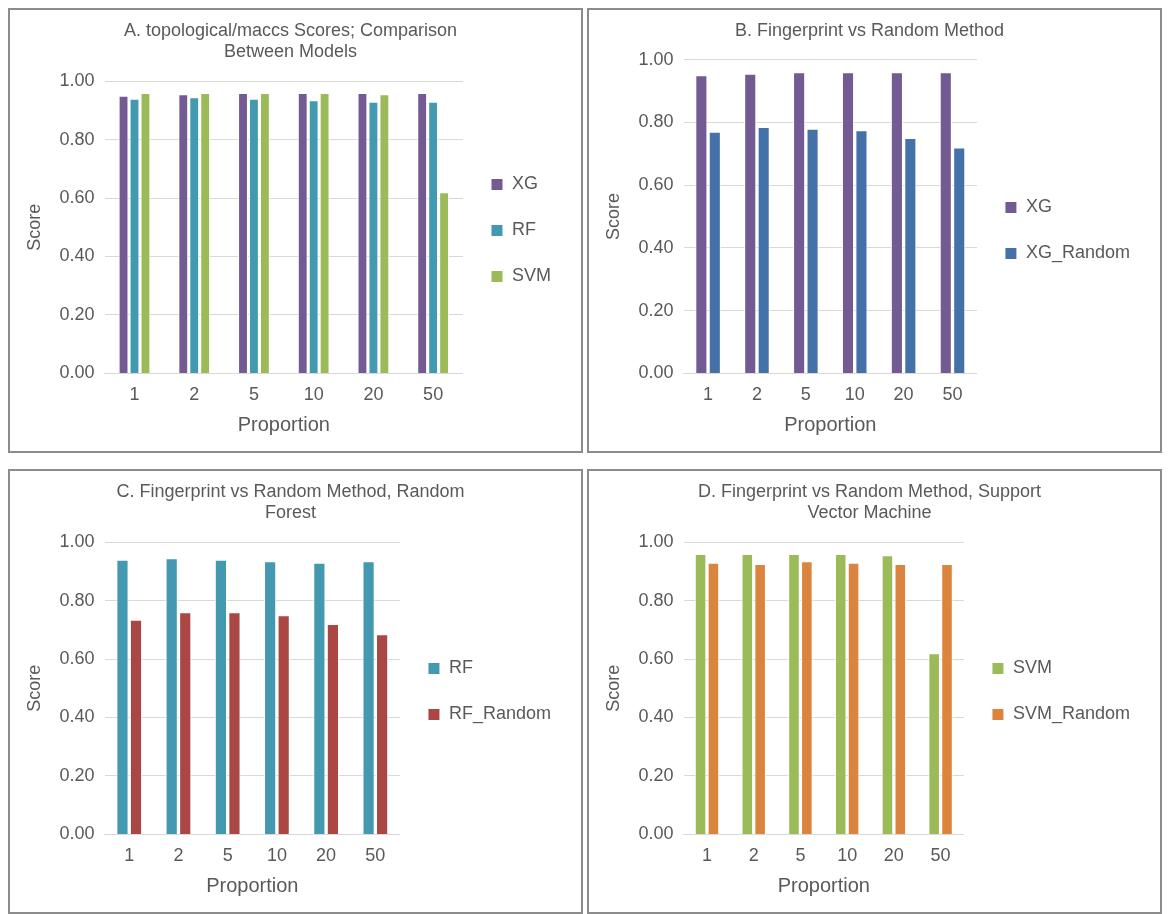 The height and width of the screenshot is (914, 1175). What do you see at coordinates (290, 40) in the screenshot?
I see `chart-title: A. topological/maccs Scores; Comparison Between Models` at bounding box center [290, 40].